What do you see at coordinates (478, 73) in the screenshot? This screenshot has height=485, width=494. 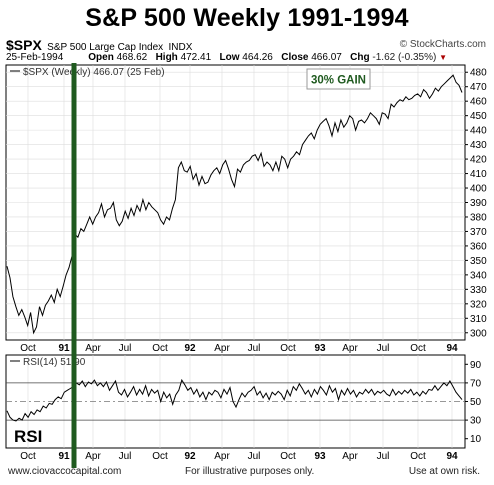 I see `price-tick-label: 480` at bounding box center [478, 73].